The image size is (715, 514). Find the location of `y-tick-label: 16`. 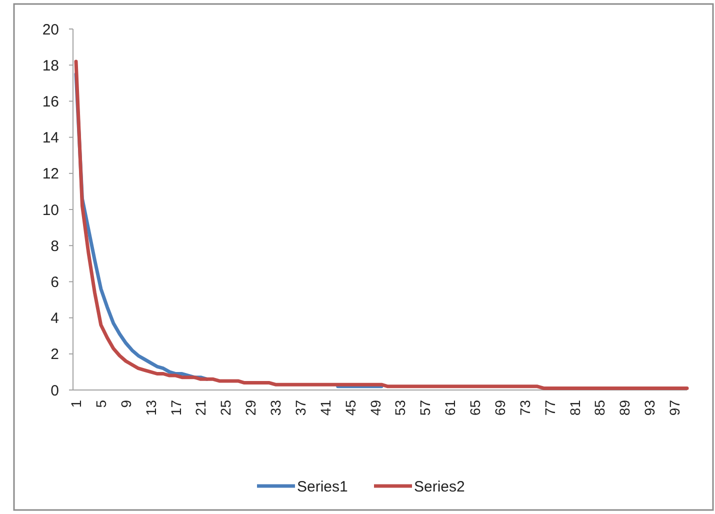

y-tick-label: 16 is located at coordinates (50, 101).